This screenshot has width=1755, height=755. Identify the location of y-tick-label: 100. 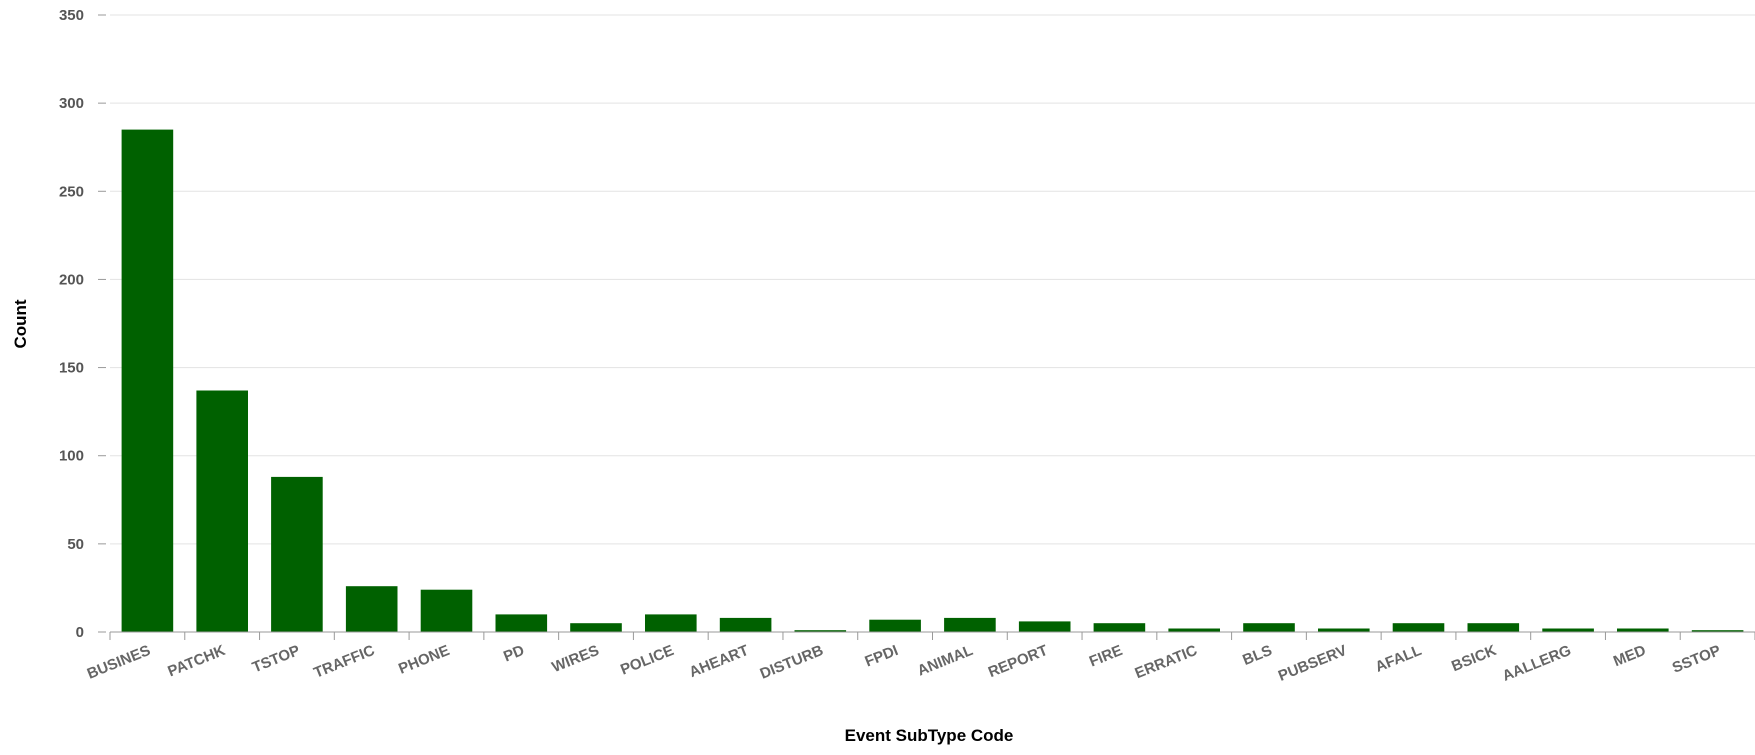
(71, 456).